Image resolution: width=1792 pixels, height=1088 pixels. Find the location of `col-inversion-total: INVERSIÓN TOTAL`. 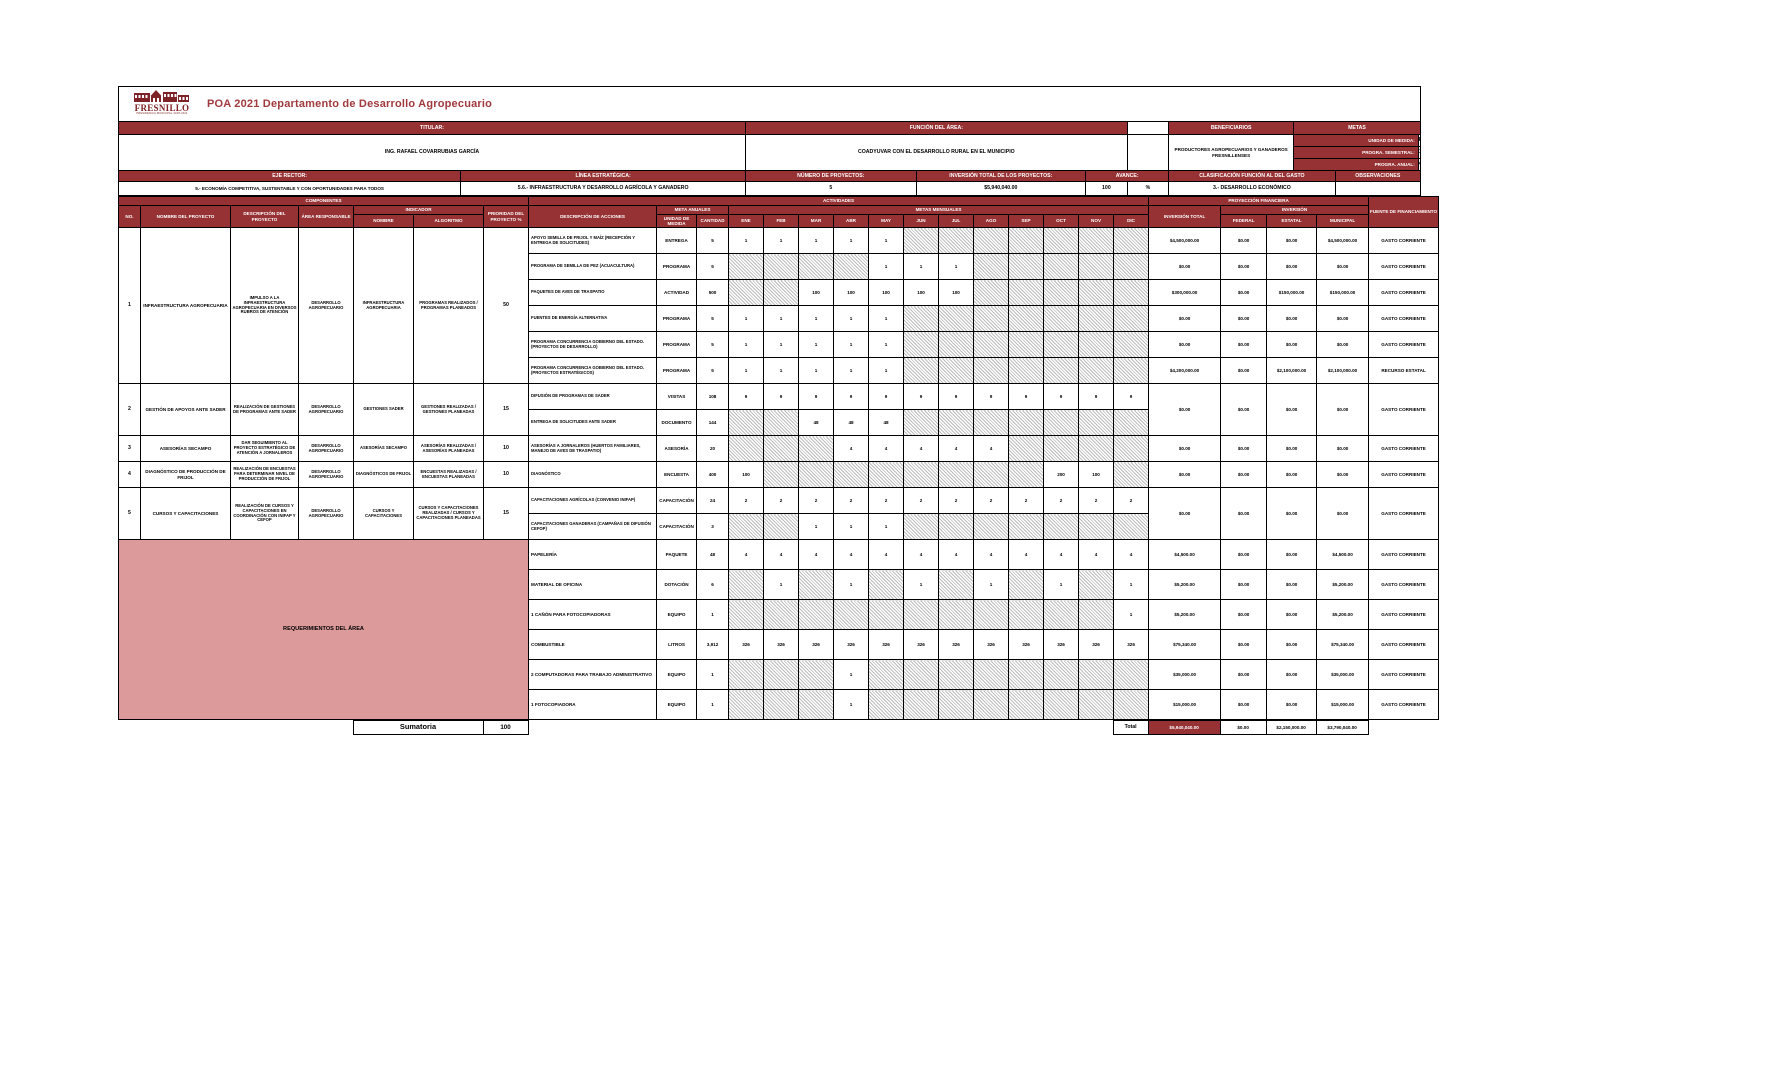

col-inversion-total: INVERSIÓN TOTAL is located at coordinates (1185, 216).